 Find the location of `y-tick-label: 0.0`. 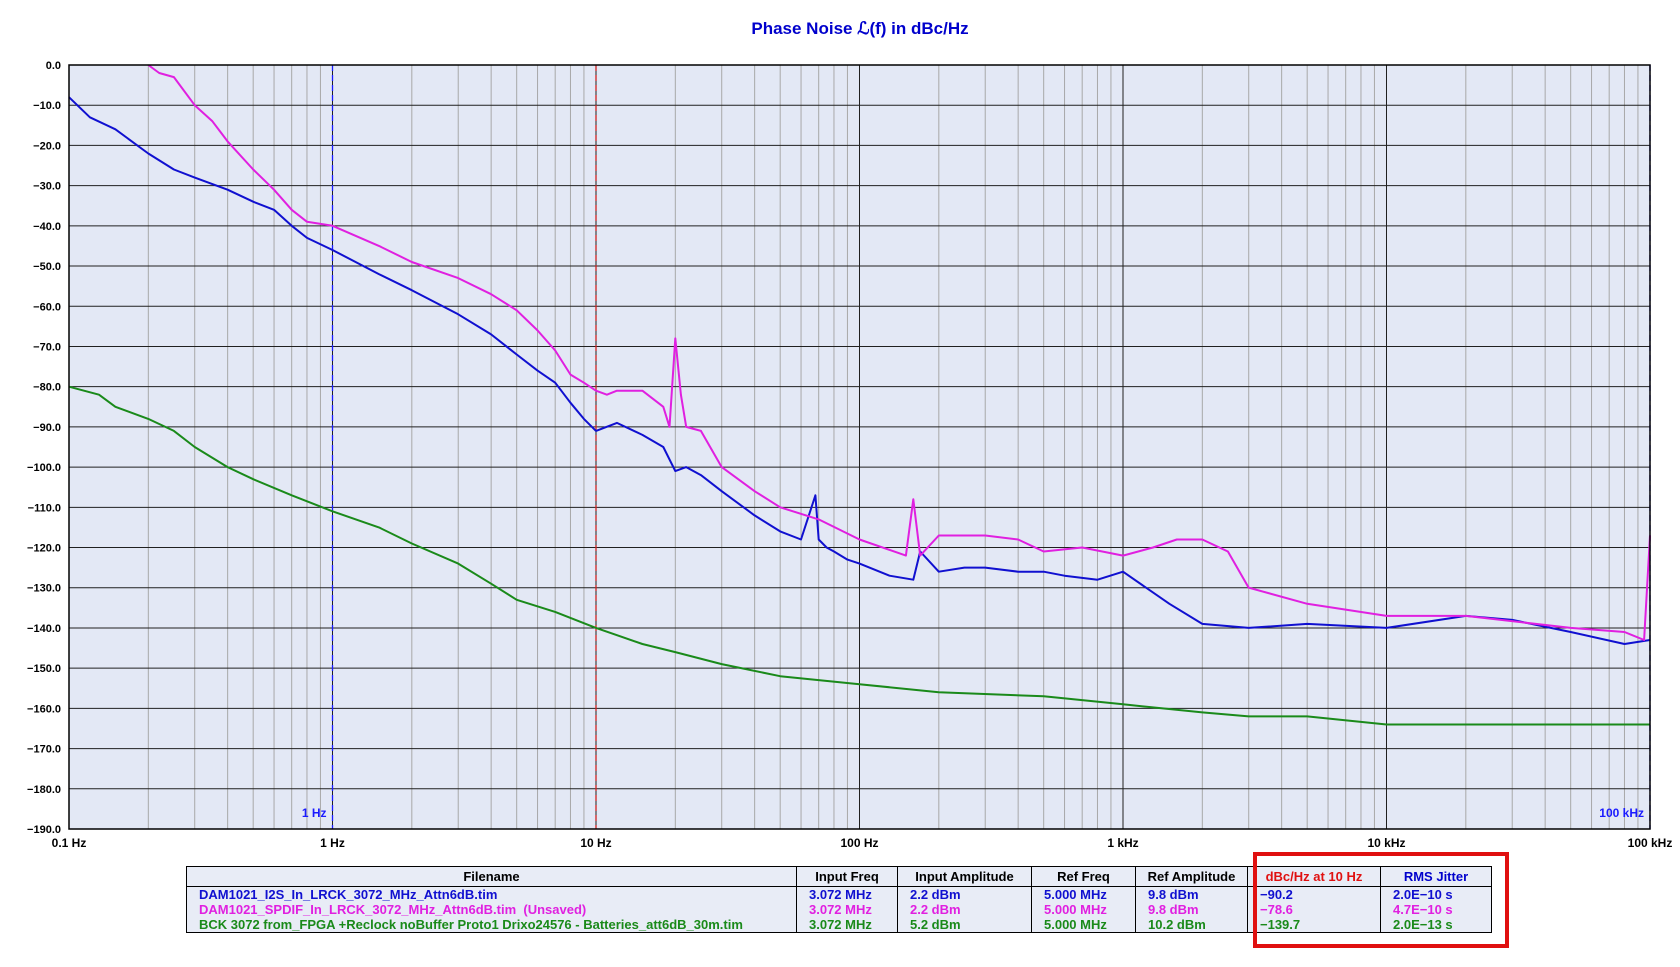

y-tick-label: 0.0 is located at coordinates (53, 66).